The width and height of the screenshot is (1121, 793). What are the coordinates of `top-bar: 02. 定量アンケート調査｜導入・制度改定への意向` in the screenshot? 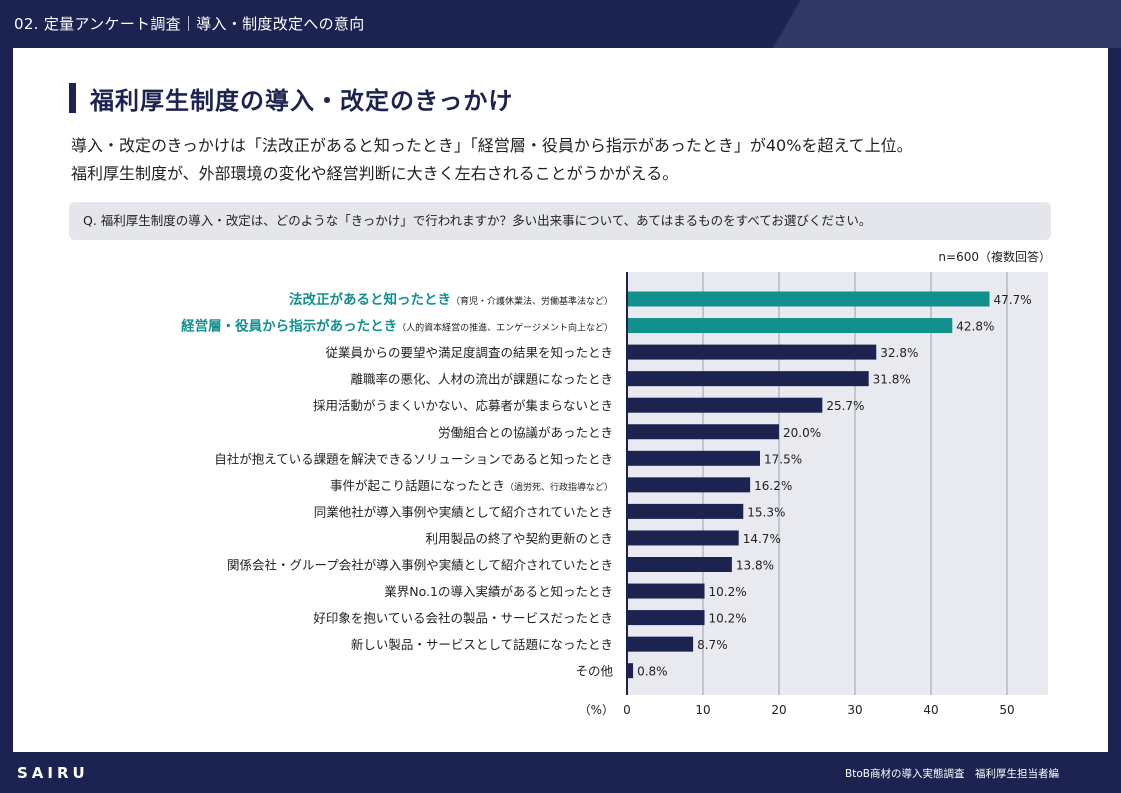 It's located at (560, 24).